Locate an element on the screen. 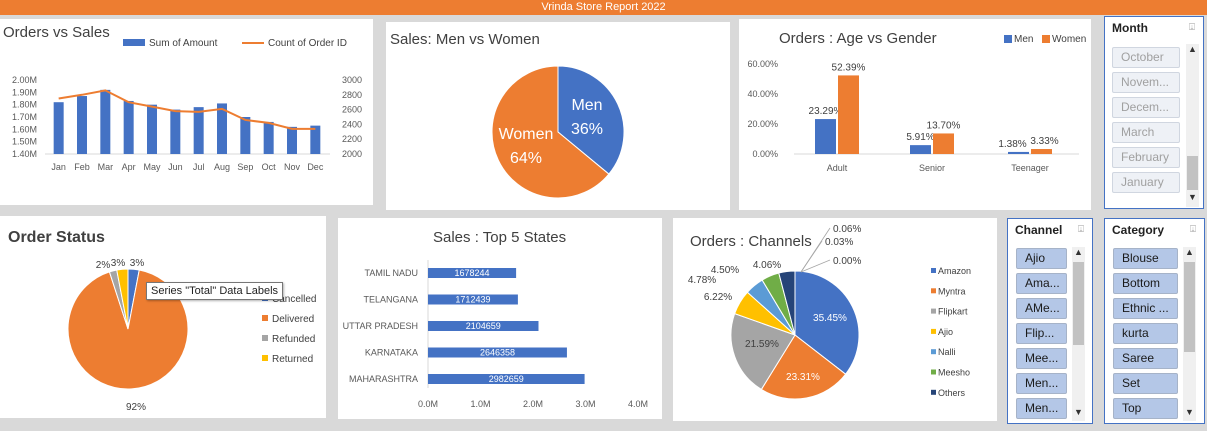 The height and width of the screenshot is (431, 1207). y-left-tick: 1.40M is located at coordinates (24, 154).